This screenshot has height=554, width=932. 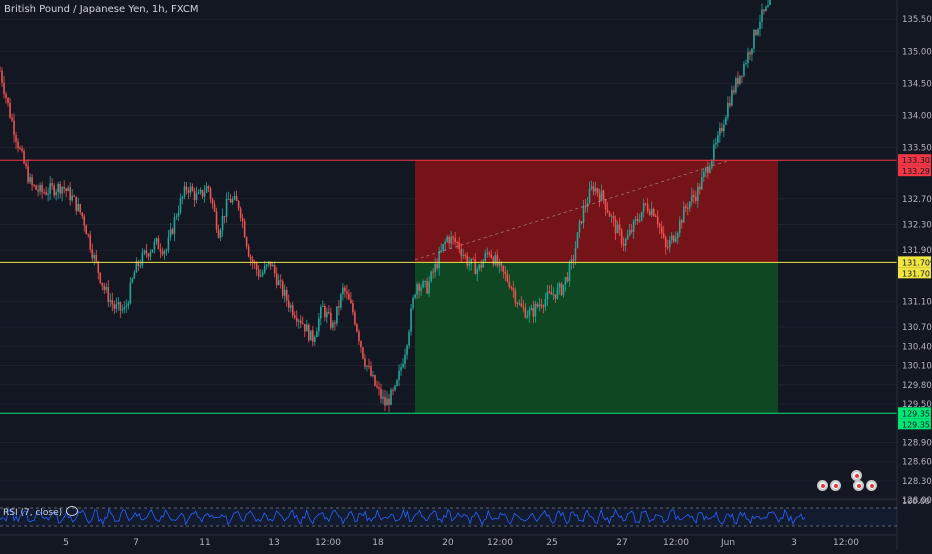 I want to click on eye-icon, so click(x=72, y=511).